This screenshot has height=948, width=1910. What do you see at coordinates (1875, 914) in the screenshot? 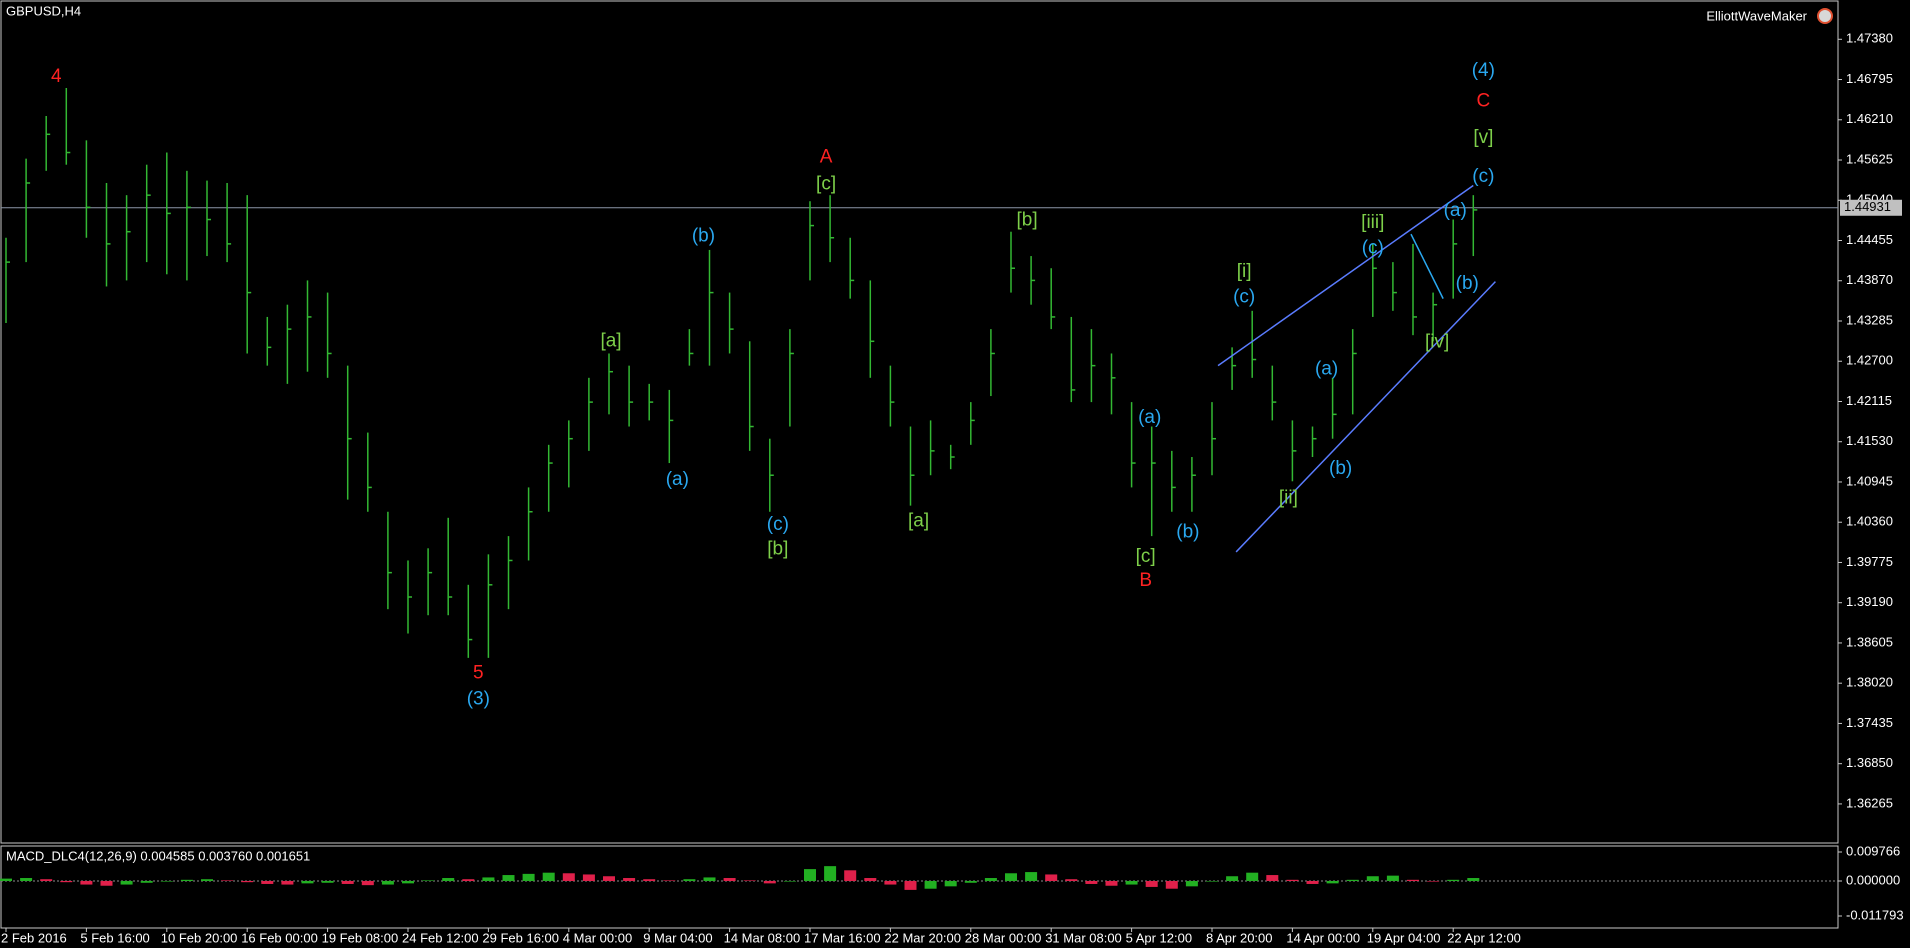
I see `y-tick-label: -0.011793` at bounding box center [1875, 914].